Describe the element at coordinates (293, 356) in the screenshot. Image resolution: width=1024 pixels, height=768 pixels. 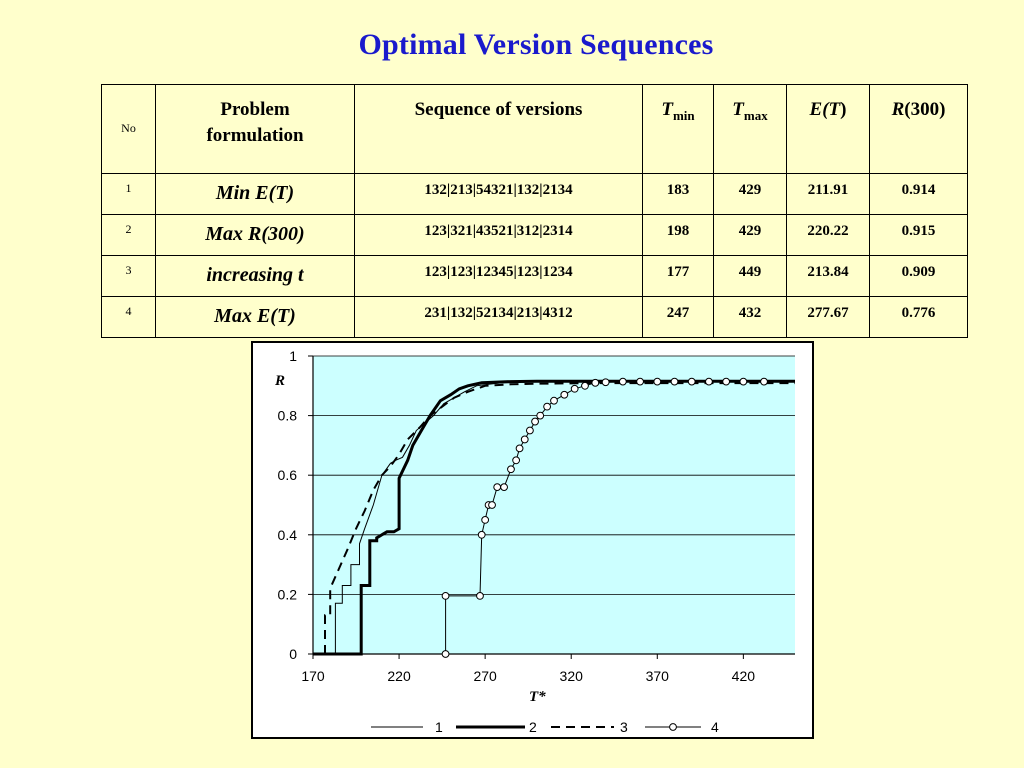
I see `y-tick-label: 1` at that location.